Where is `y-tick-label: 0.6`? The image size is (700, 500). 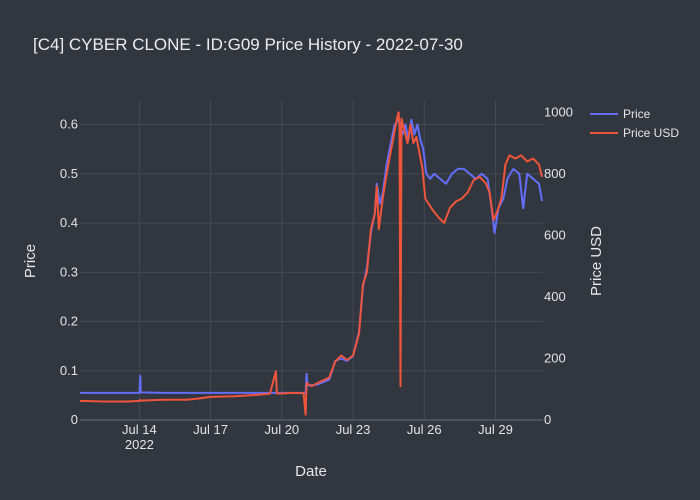 y-tick-label: 0.6 is located at coordinates (69, 124).